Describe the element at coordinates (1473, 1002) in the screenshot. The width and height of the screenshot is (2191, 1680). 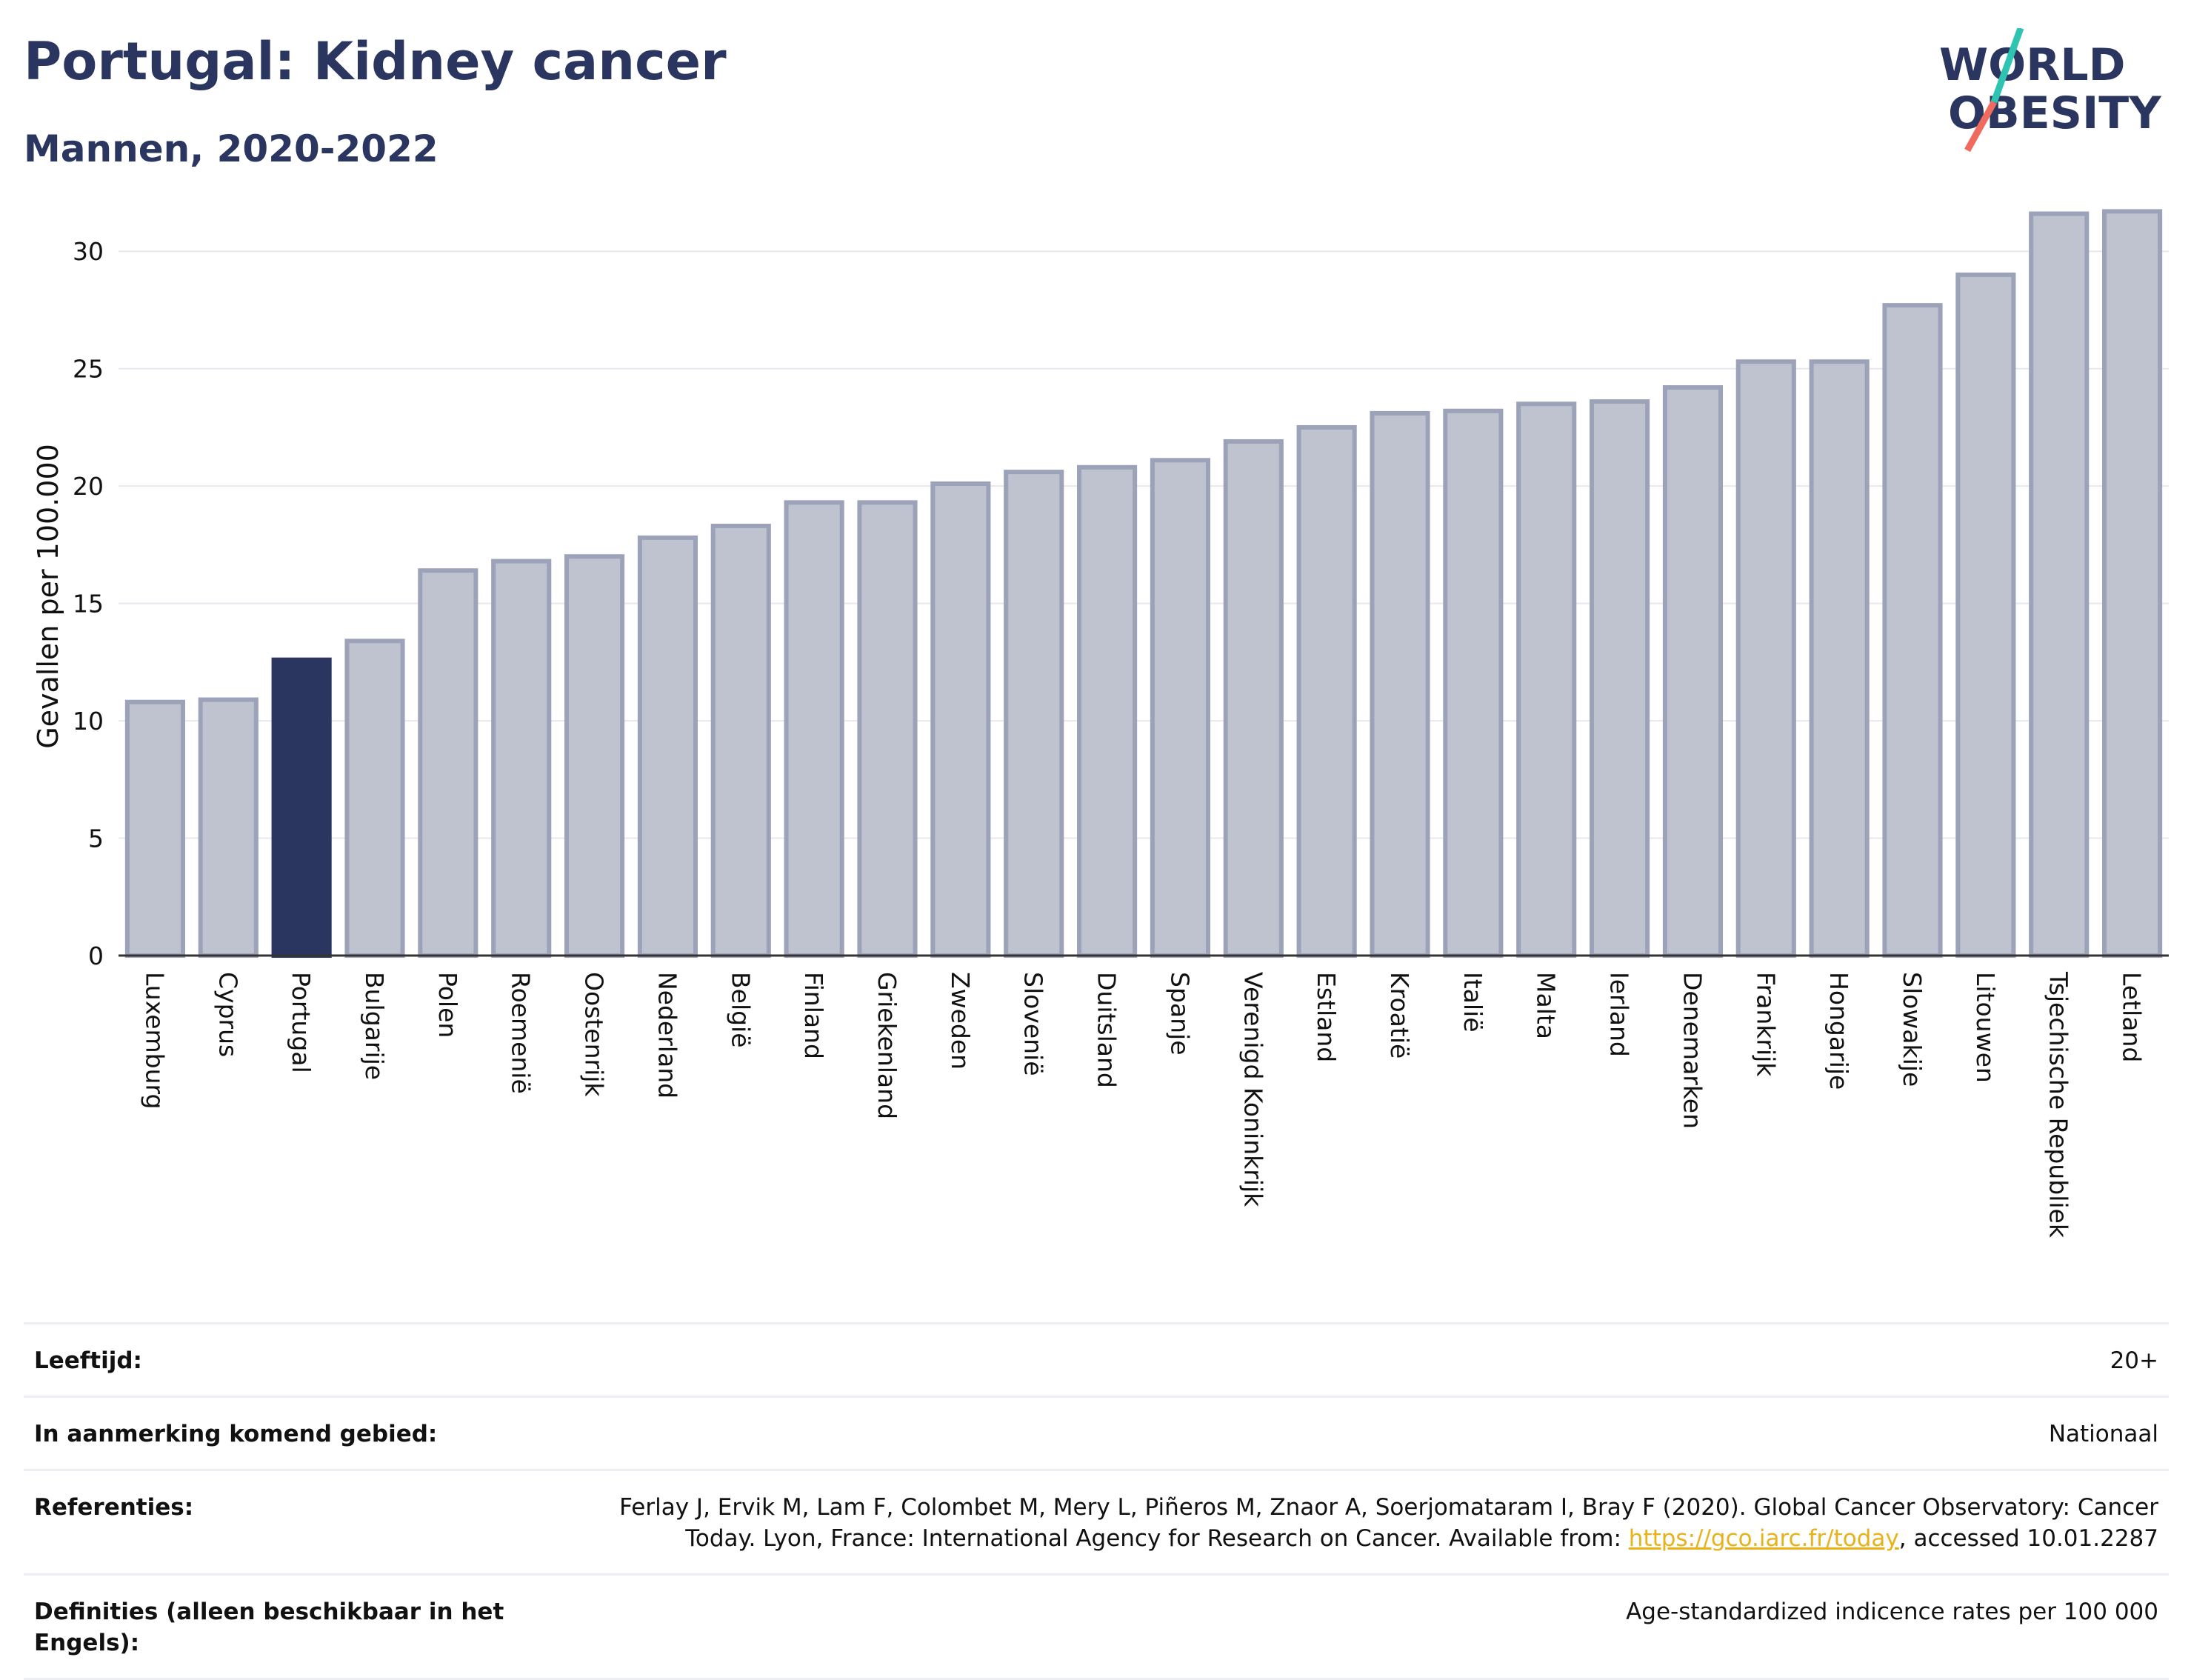
I see `x-tick-label: Italië` at that location.